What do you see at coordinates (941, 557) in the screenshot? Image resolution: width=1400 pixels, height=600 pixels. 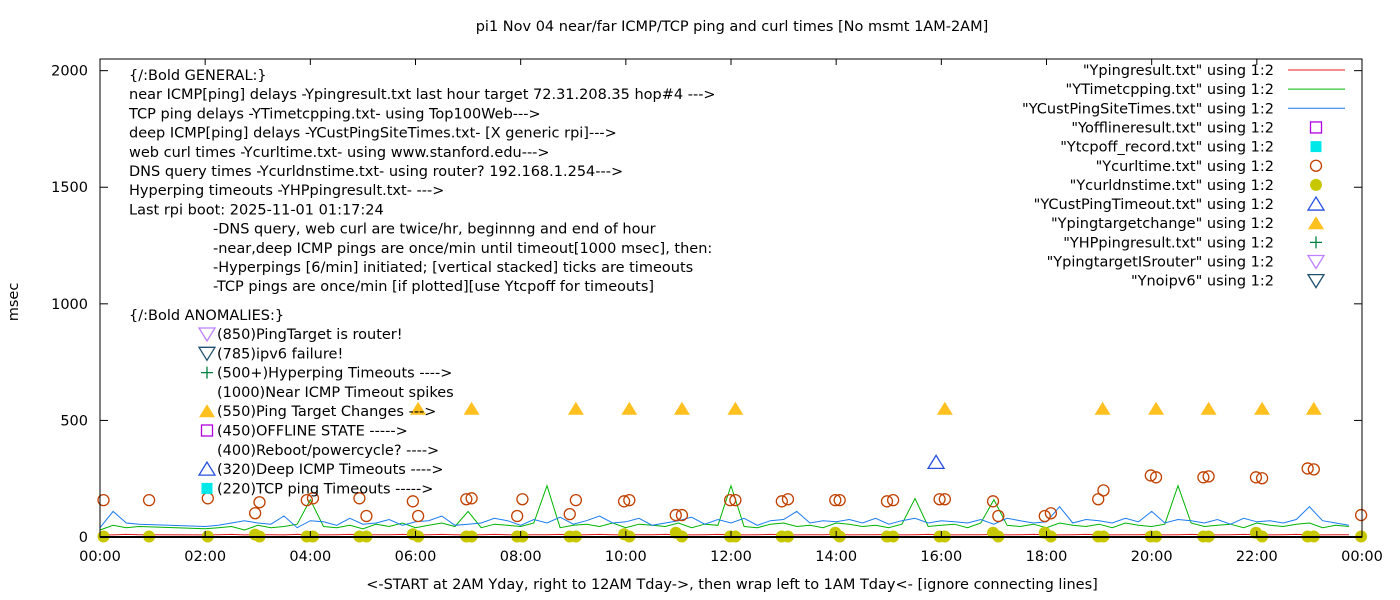 I see `x-tick-label: 16:00` at bounding box center [941, 557].